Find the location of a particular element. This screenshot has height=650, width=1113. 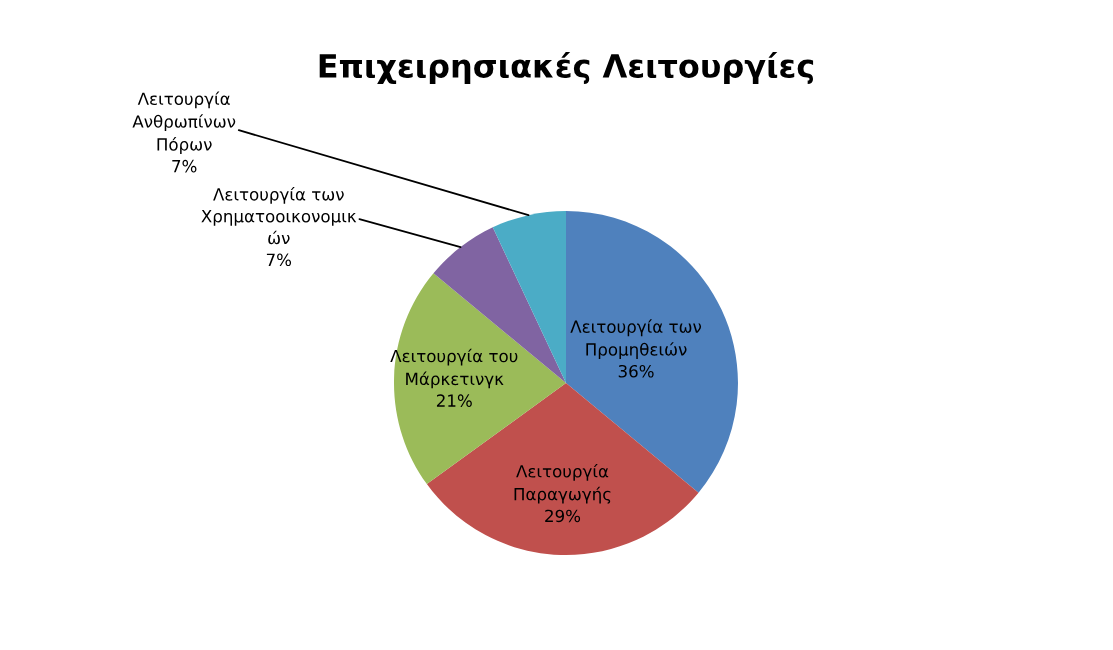

data-label: 21% is located at coordinates (454, 400).